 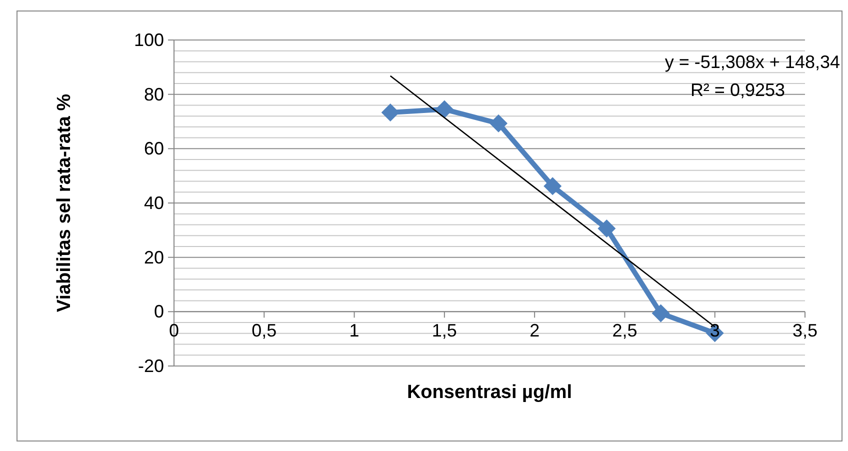 I want to click on x-tick-label: 1,5, so click(x=444, y=330).